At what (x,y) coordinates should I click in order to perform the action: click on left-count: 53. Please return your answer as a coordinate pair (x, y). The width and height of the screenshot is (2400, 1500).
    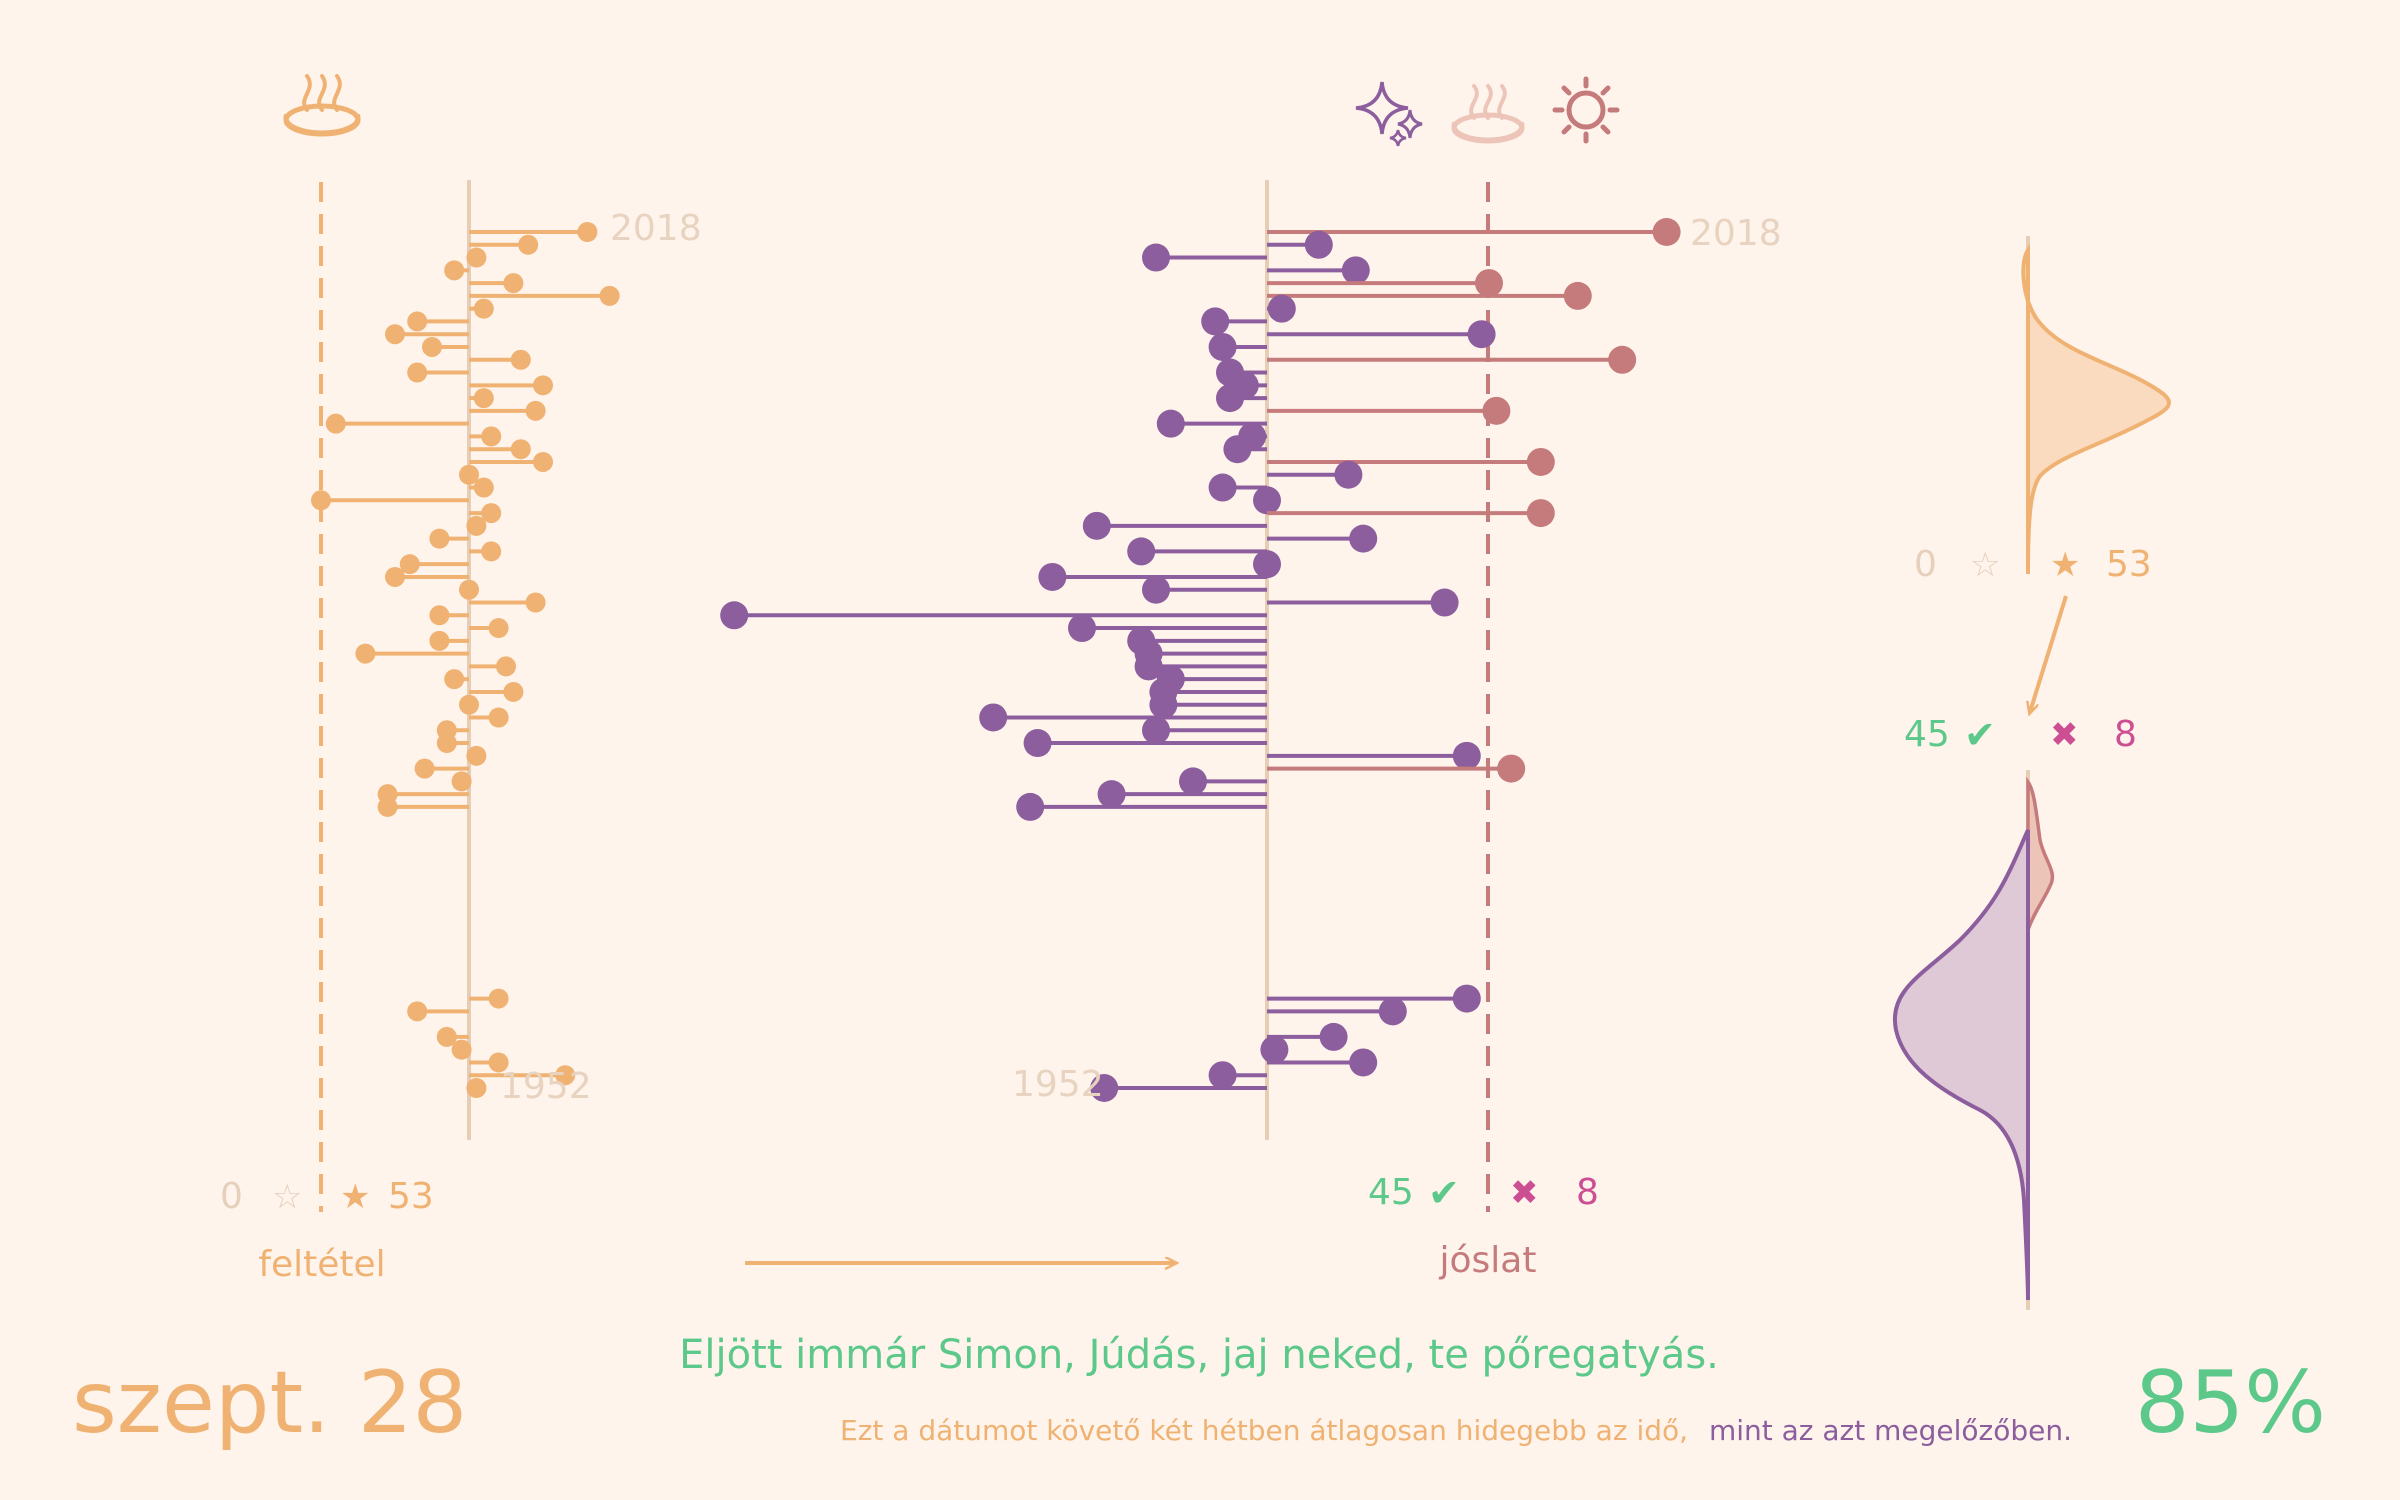
    Looking at the image, I should click on (411, 1196).